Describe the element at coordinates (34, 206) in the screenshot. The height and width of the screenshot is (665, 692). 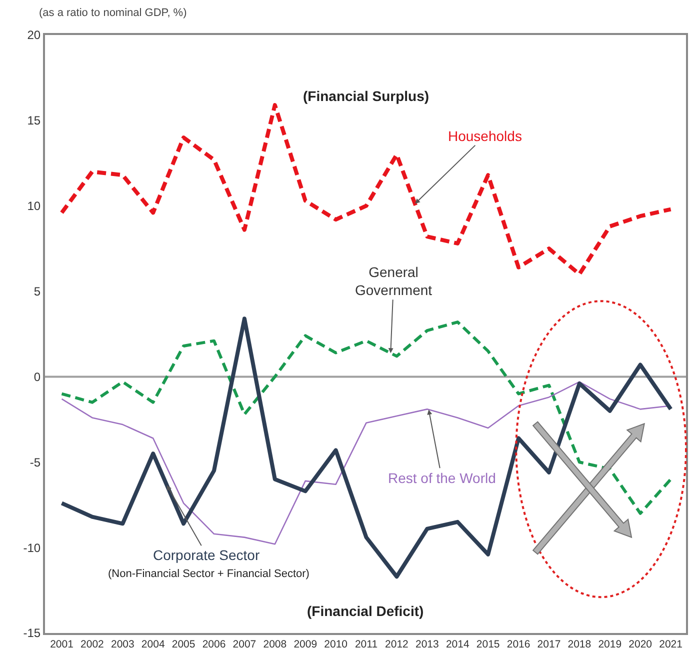
I see `y-tick-label: 10` at that location.